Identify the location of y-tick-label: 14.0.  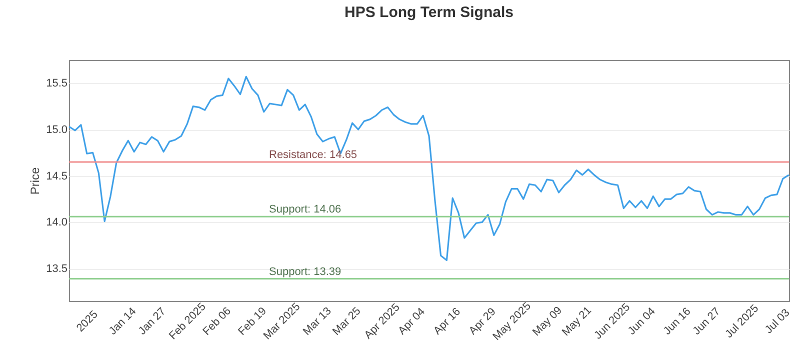
(57, 222).